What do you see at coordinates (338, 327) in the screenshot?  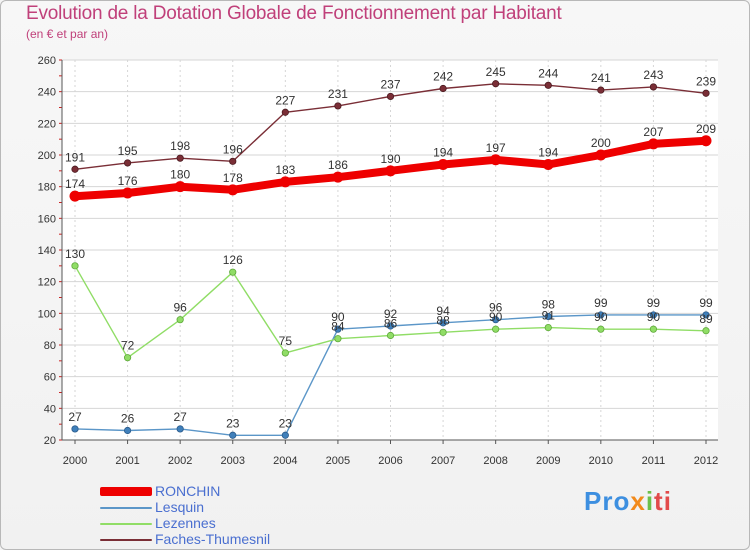 I see `data-label-lezennes-2005: 84` at bounding box center [338, 327].